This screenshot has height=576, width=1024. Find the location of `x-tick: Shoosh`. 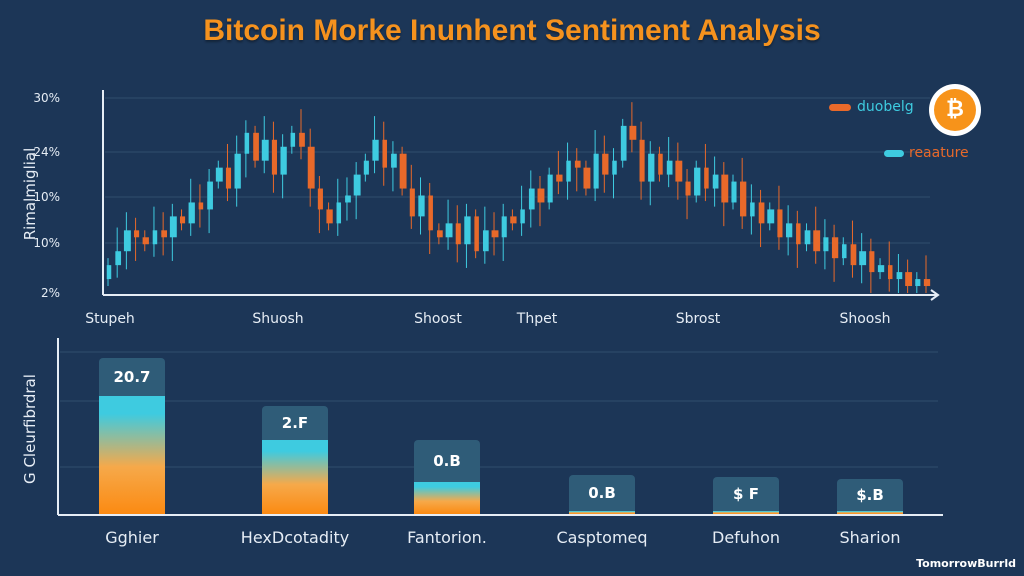

x-tick: Shoosh is located at coordinates (865, 319).